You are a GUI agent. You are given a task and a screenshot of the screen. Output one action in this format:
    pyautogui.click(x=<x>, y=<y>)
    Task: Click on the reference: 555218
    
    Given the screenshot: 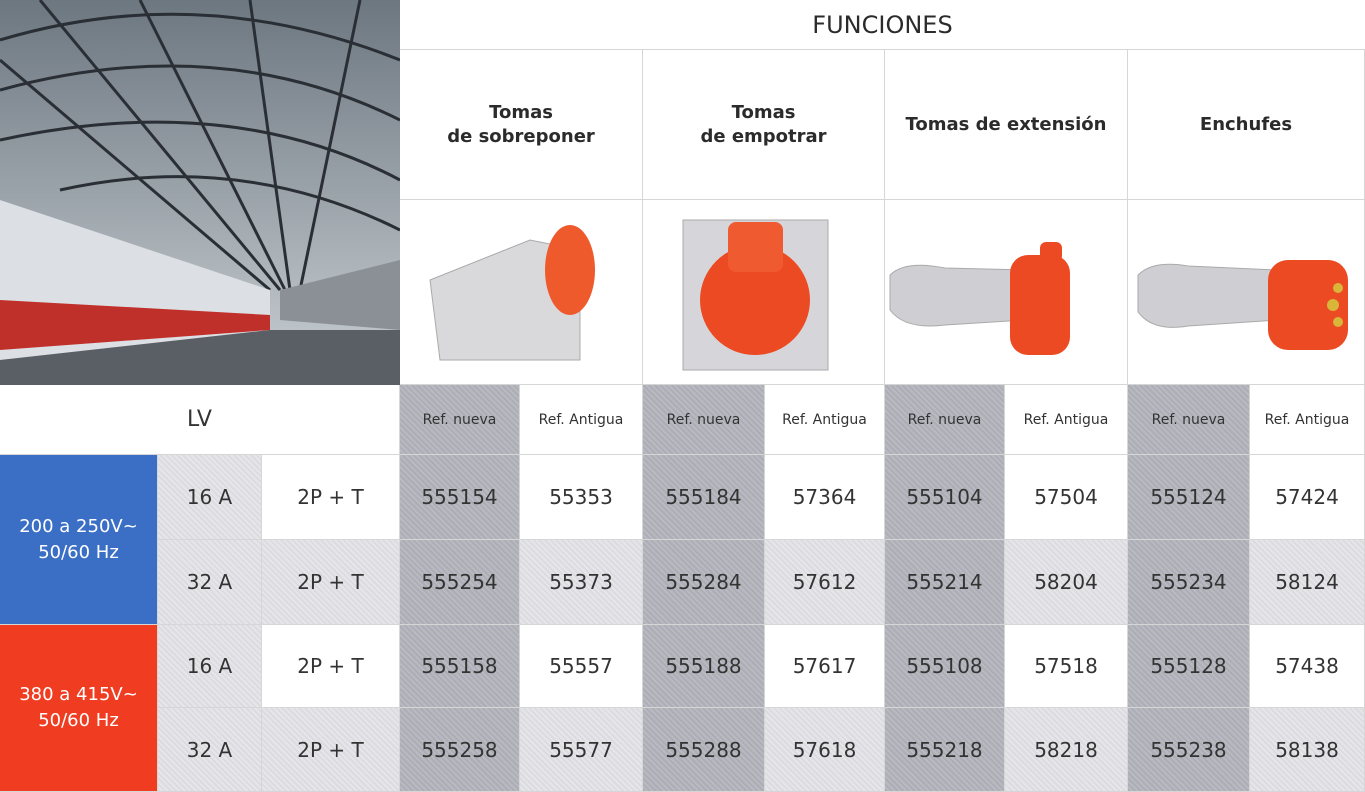 What is the action you would take?
    pyautogui.click(x=945, y=750)
    